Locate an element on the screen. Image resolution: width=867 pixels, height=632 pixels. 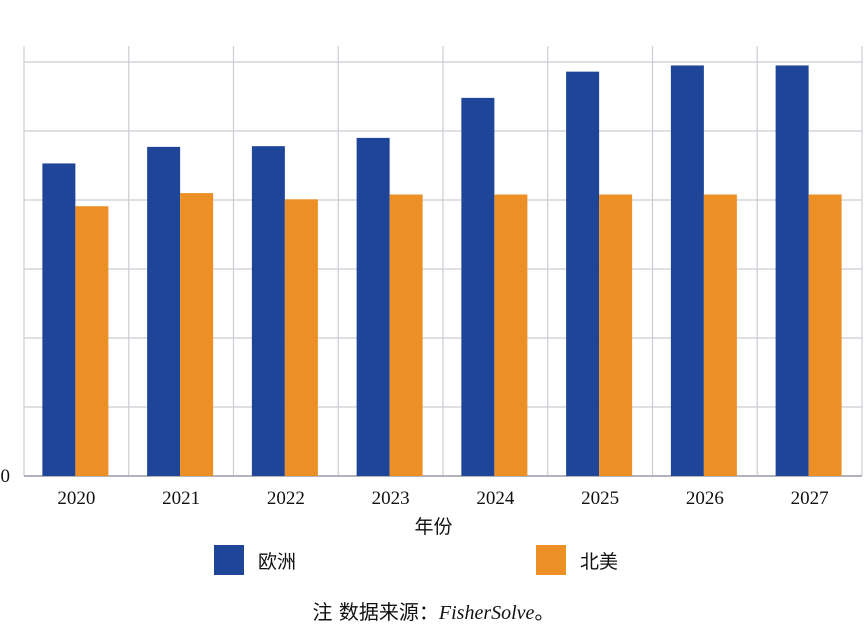
bar-north-america-2025 is located at coordinates (616, 335).